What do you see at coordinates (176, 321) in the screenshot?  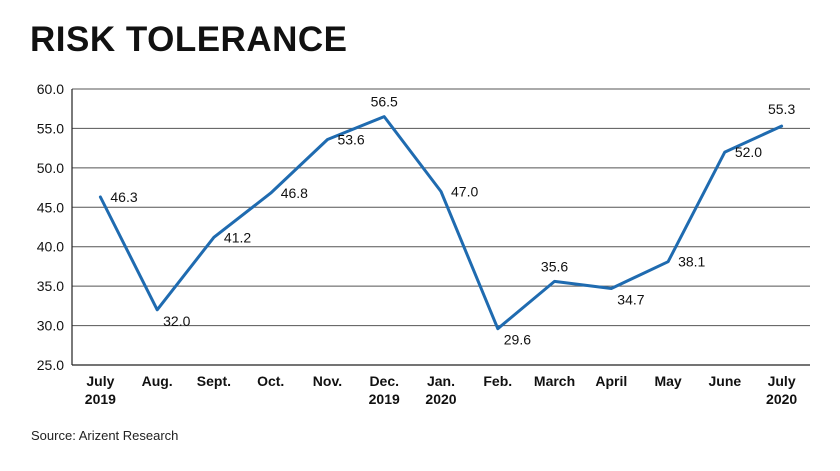 I see `data-label: 32.0` at bounding box center [176, 321].